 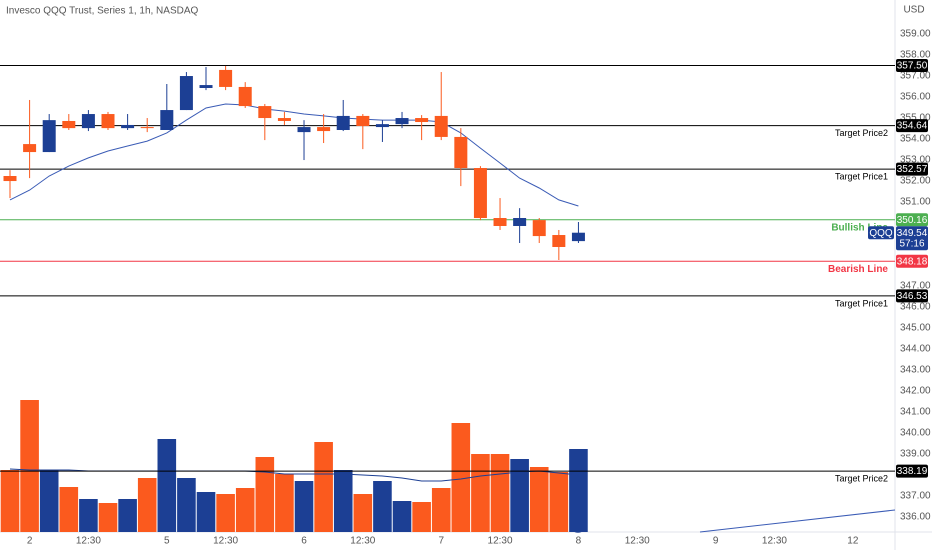 I want to click on x-tick-label: 9, so click(x=716, y=541).